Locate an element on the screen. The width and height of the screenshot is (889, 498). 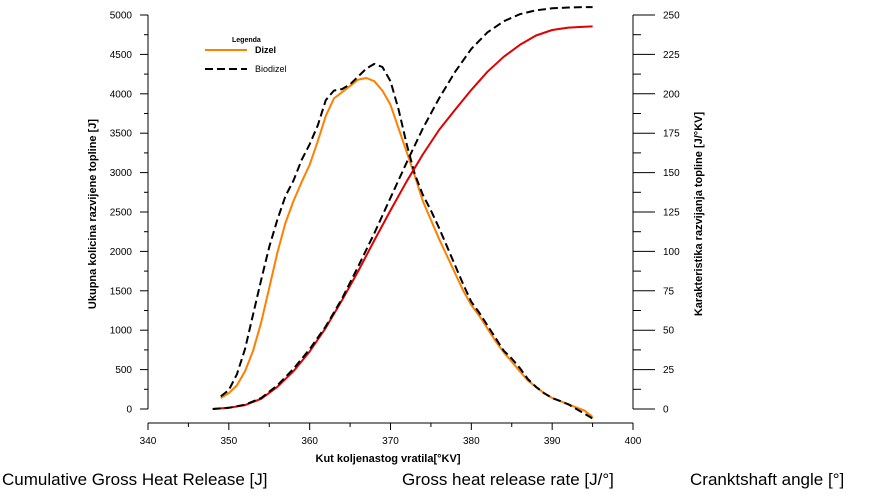
x-tick-label: 350 is located at coordinates (228, 441).